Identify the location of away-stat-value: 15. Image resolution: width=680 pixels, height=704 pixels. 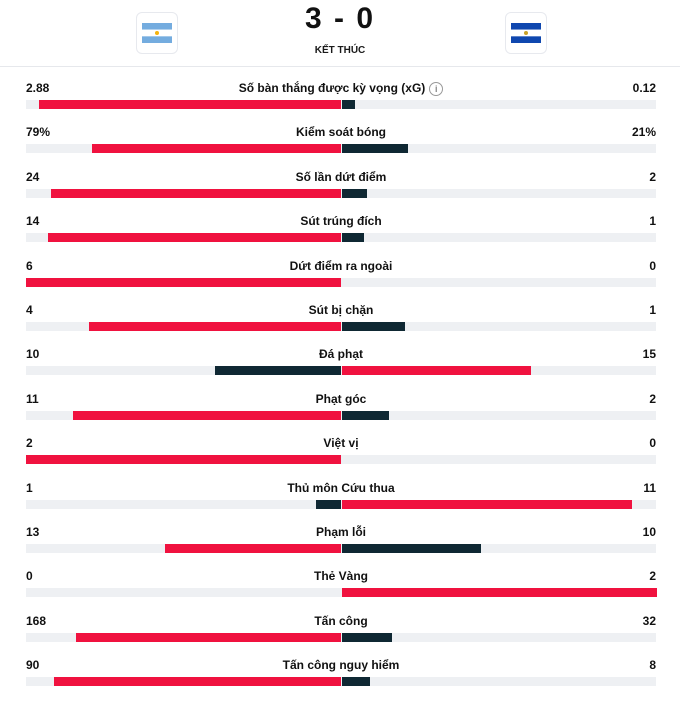
(649, 354).